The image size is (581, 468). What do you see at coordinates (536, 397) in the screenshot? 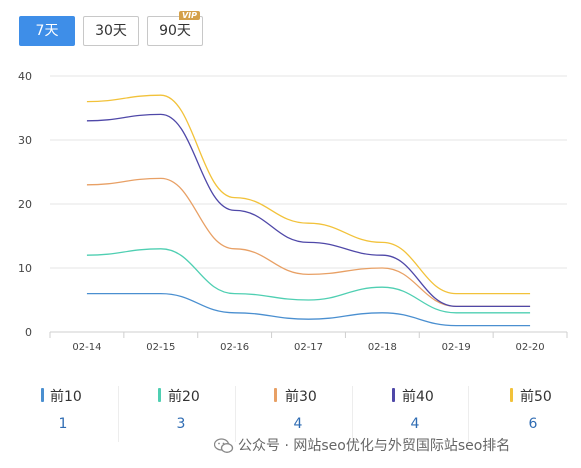
I see `legend-label-top50: 前50` at bounding box center [536, 397].